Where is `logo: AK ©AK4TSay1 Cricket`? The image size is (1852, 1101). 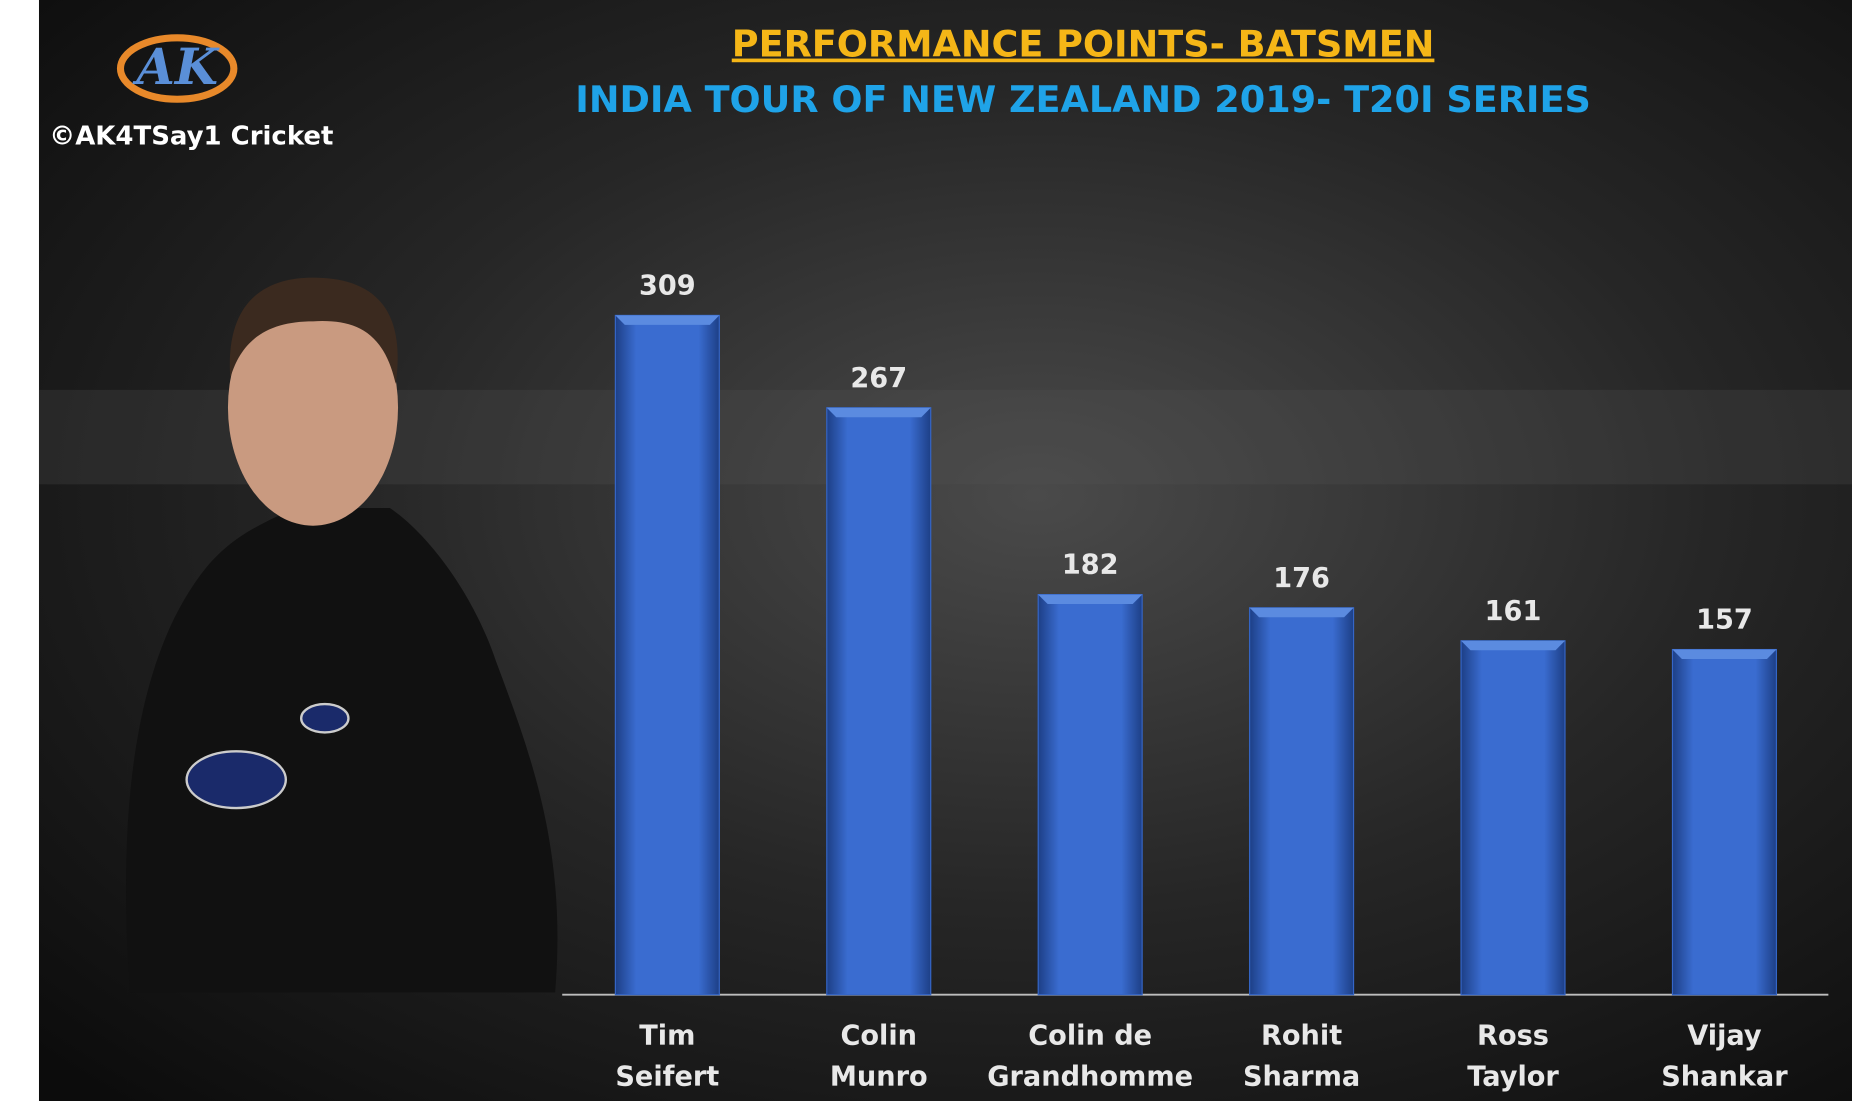
logo: AK ©AK4TSay1 Cricket is located at coordinates (191, 93).